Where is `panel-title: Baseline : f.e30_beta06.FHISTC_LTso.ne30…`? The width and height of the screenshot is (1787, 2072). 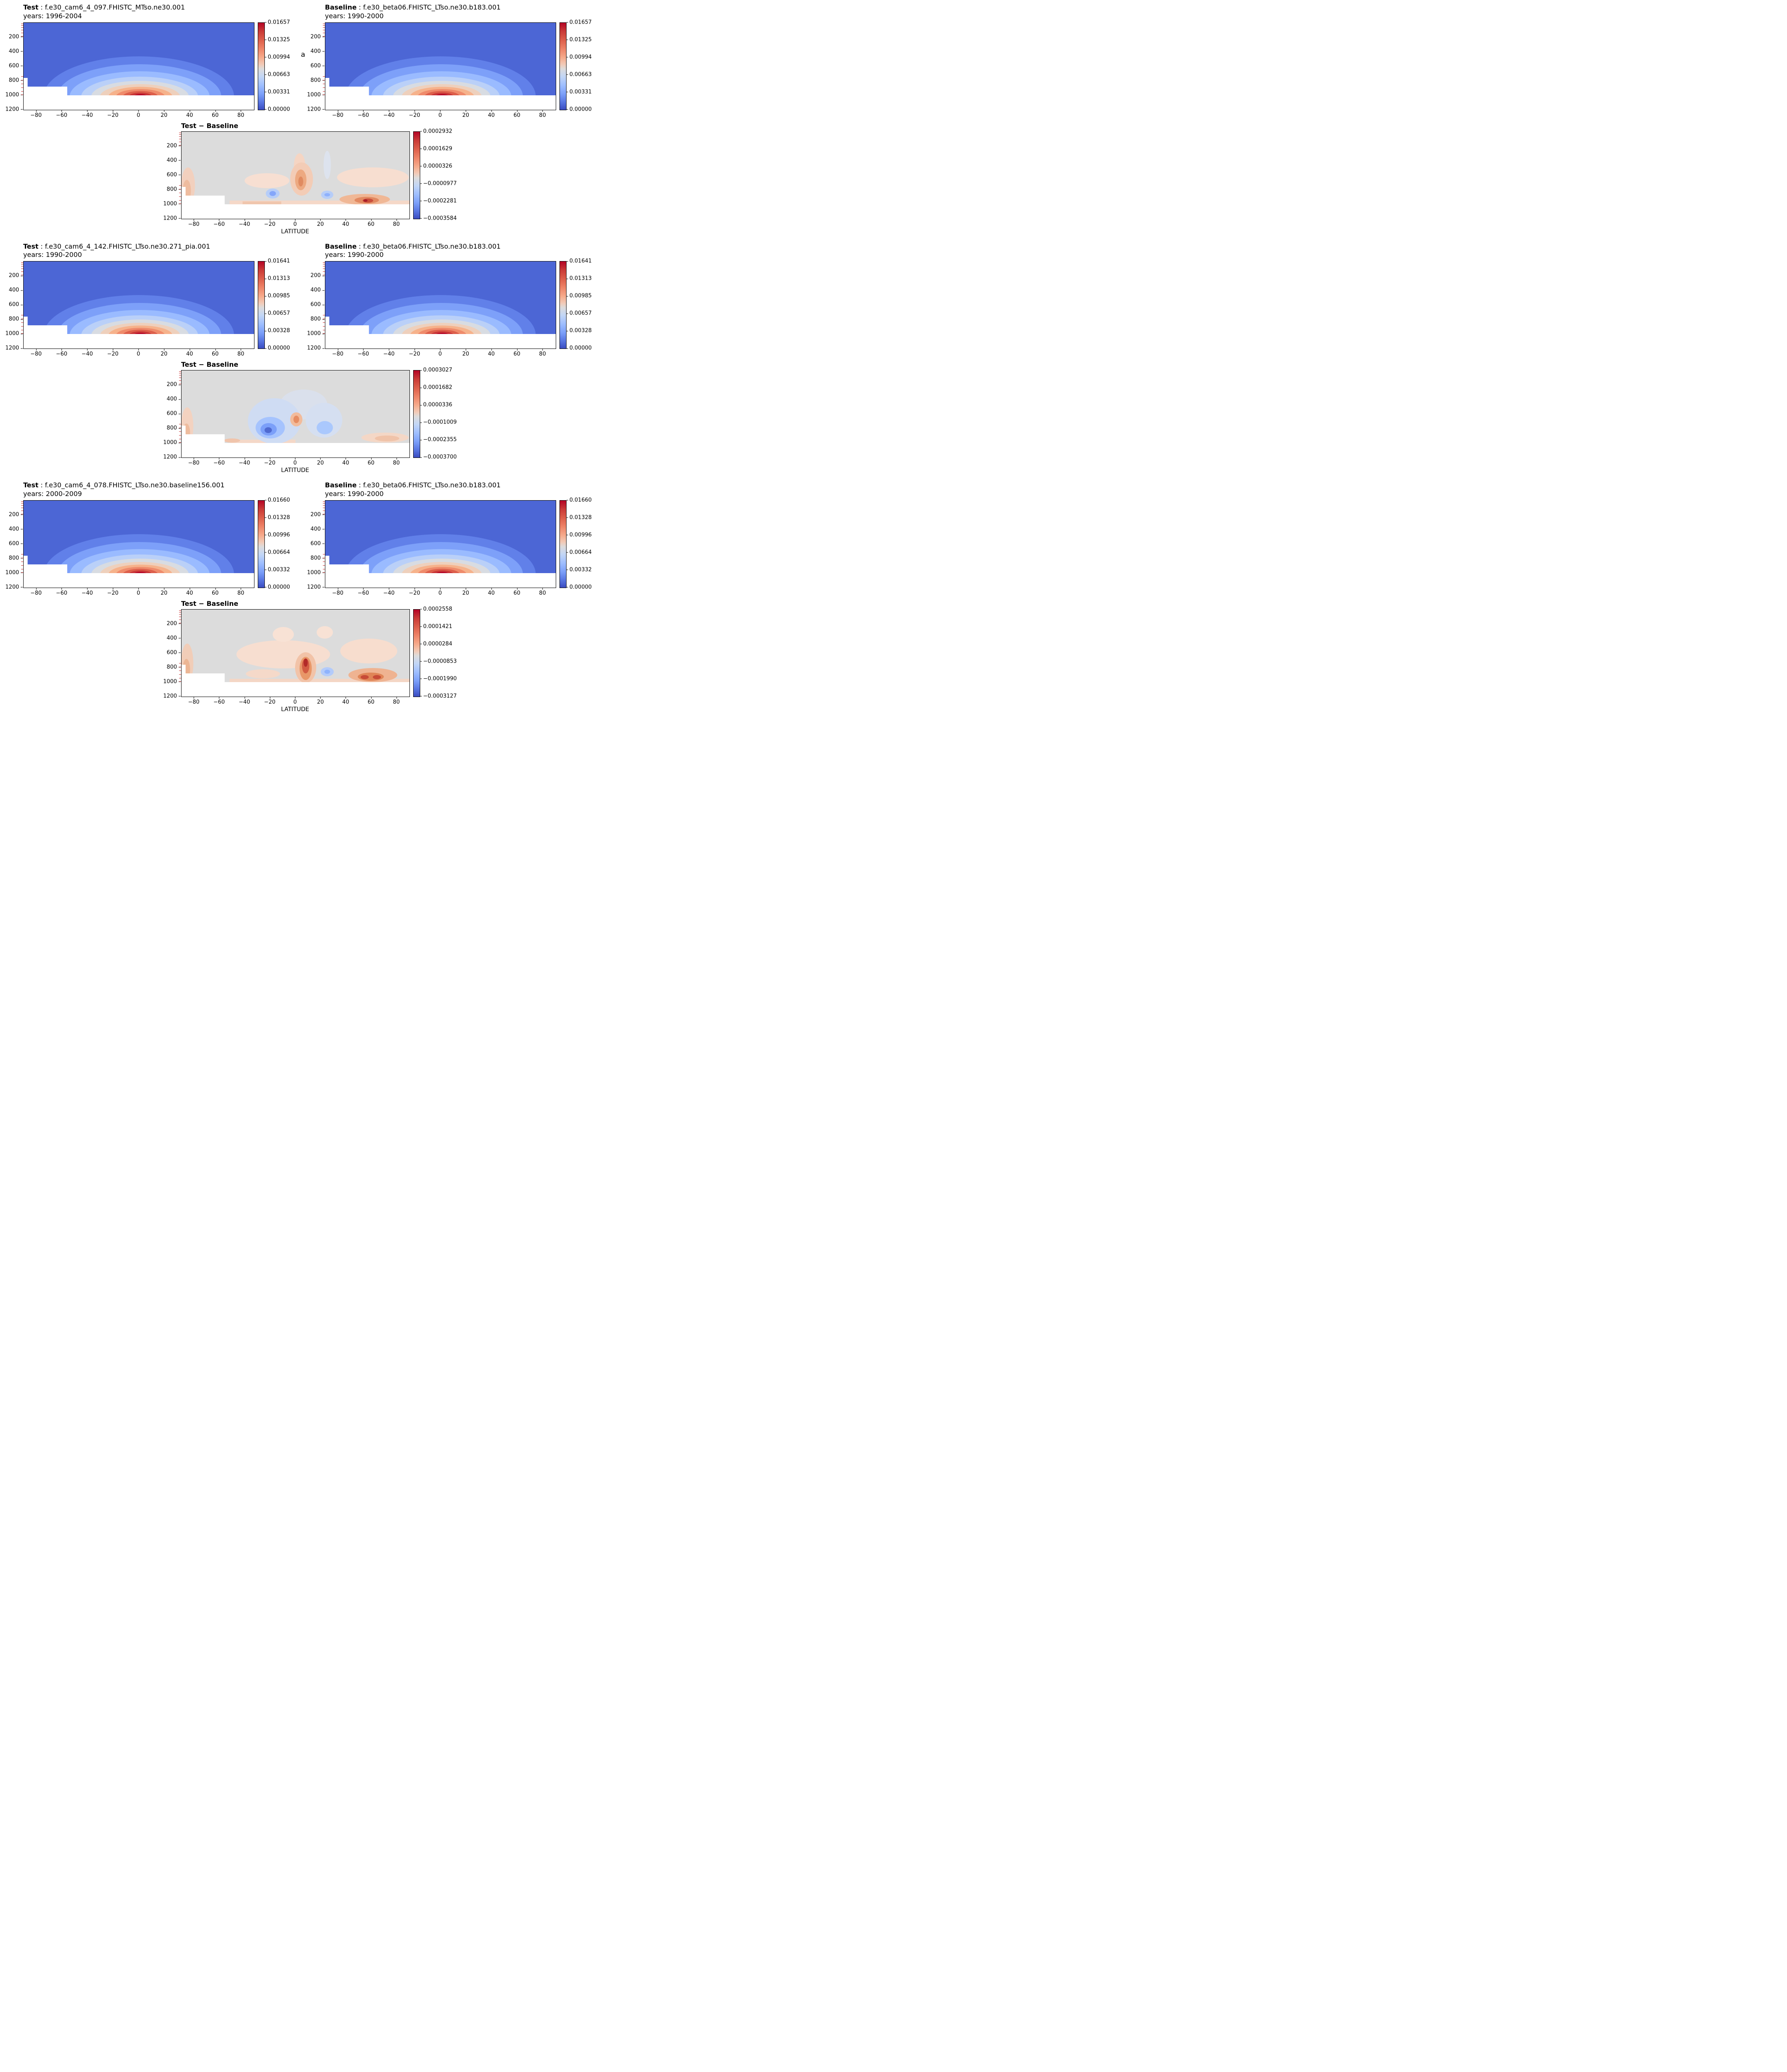
panel-title: Baseline : f.e30_beta06.FHISTC_LTso.ne30… is located at coordinates (460, 246).